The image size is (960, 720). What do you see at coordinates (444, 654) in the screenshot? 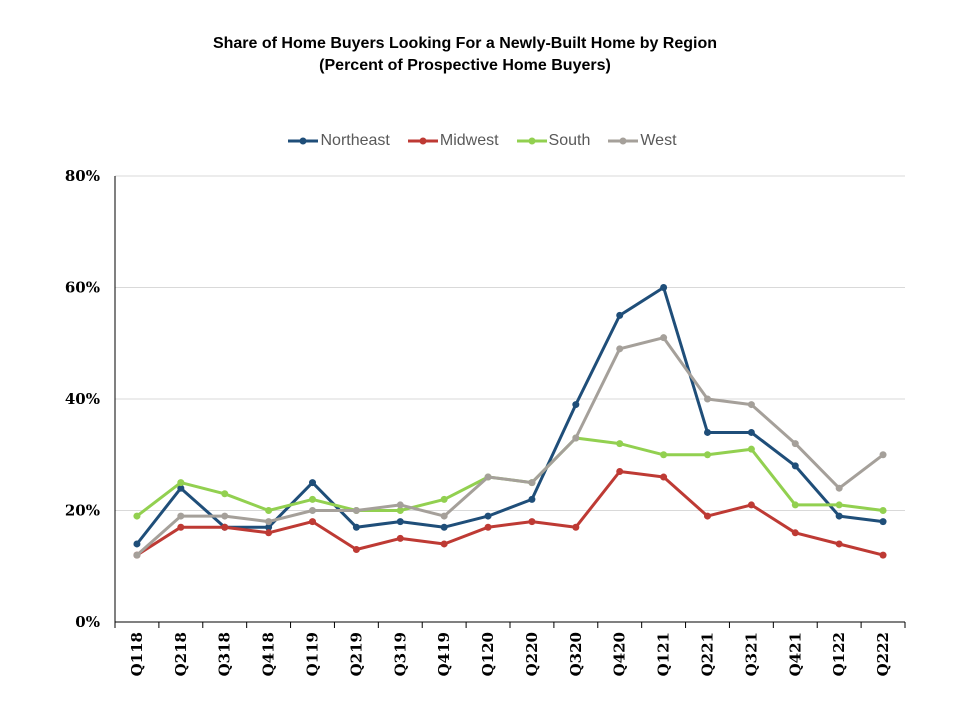
I see `x-tick-label: Q419` at bounding box center [444, 654].